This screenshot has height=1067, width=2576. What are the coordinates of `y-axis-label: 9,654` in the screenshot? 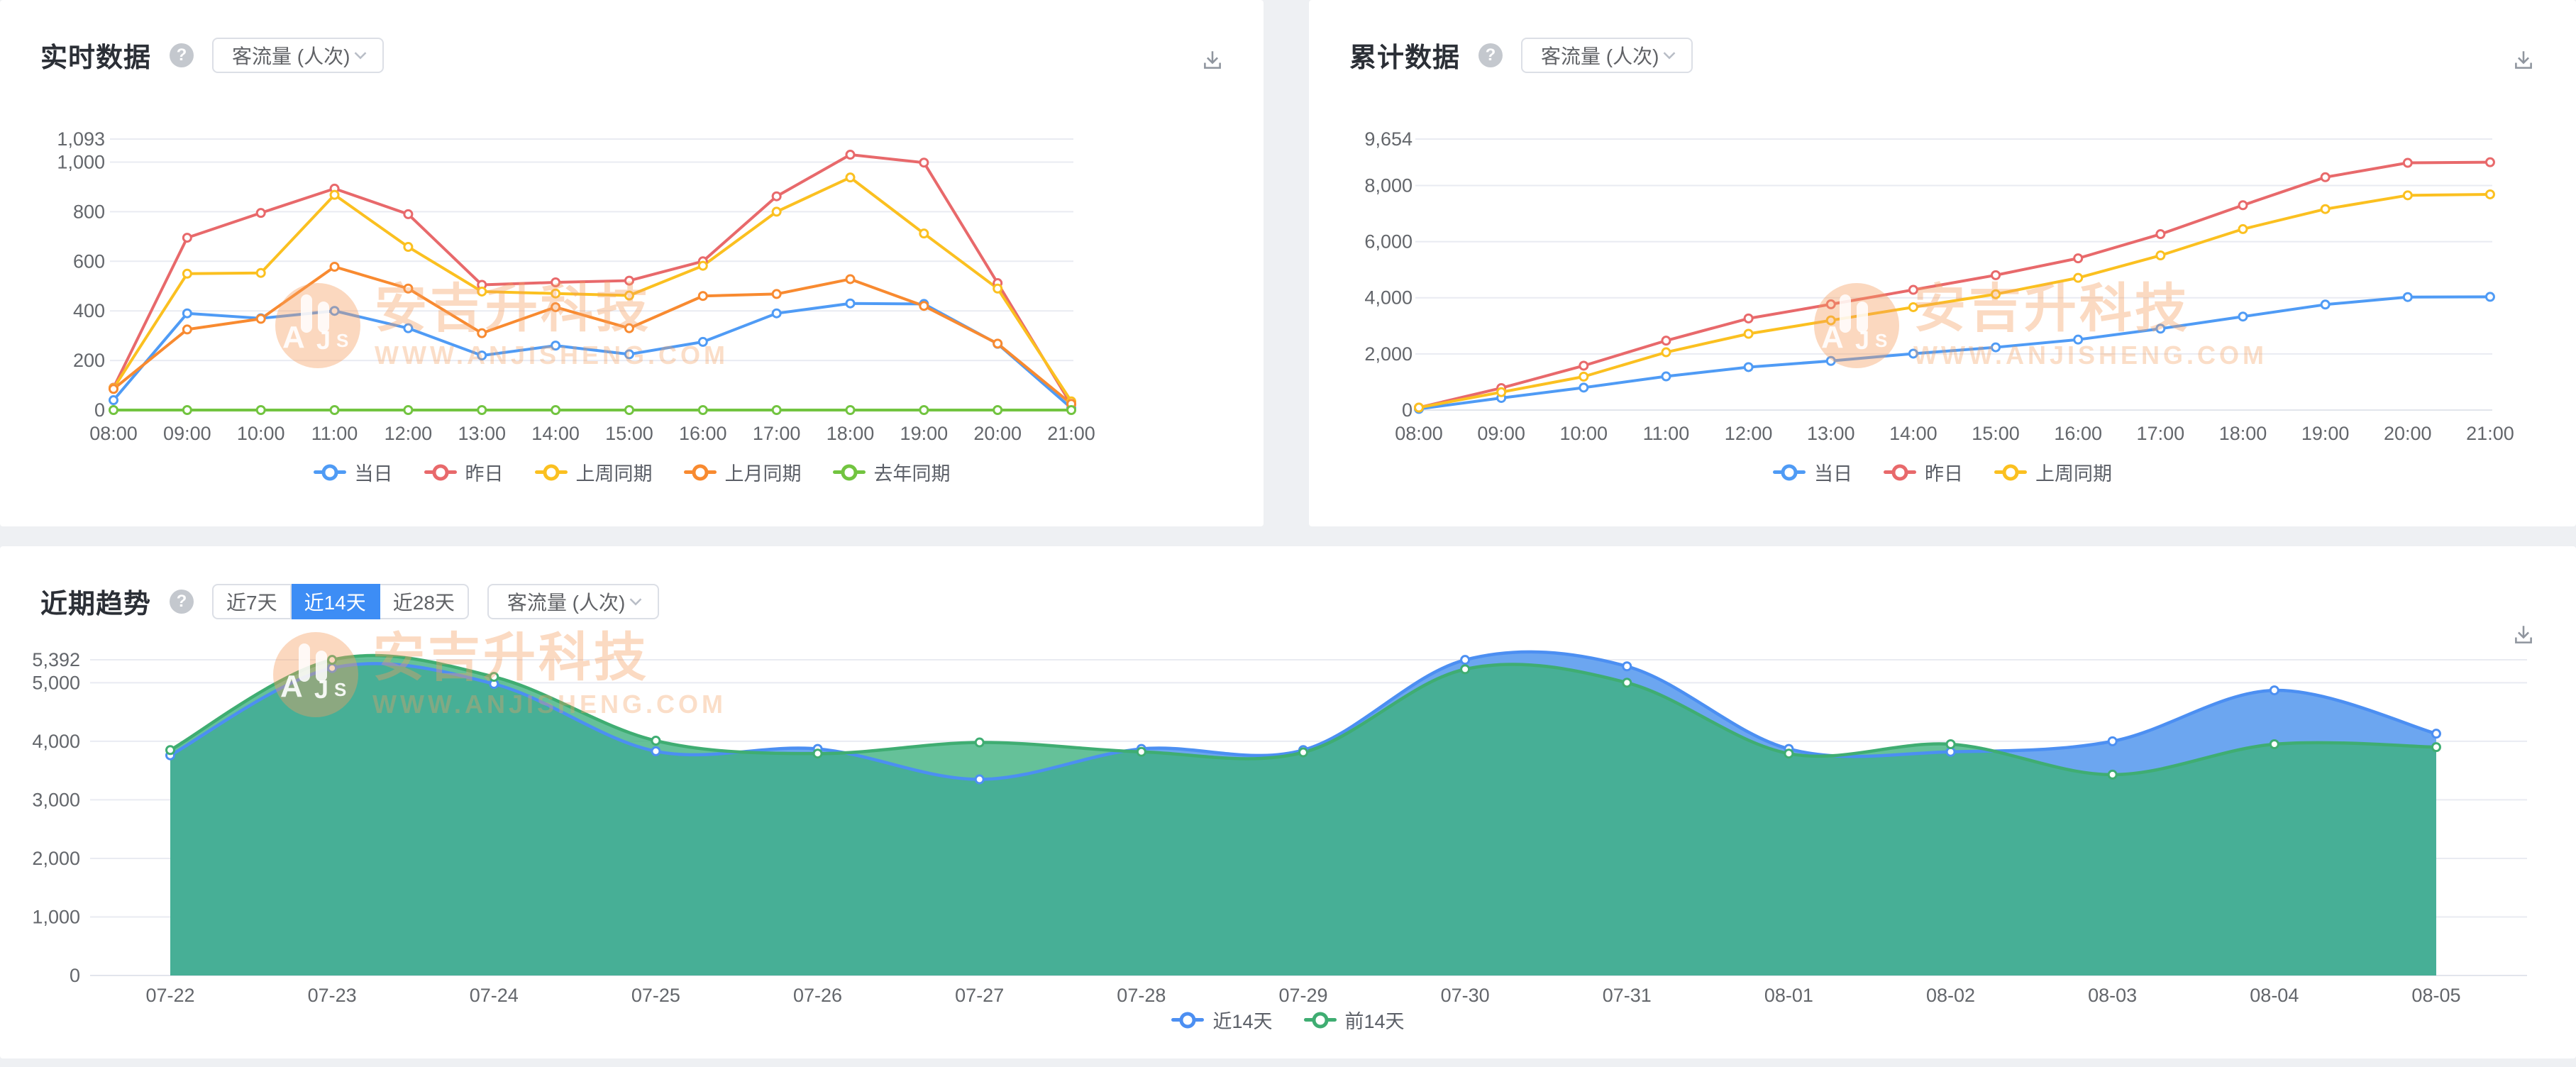 It's located at (1388, 139).